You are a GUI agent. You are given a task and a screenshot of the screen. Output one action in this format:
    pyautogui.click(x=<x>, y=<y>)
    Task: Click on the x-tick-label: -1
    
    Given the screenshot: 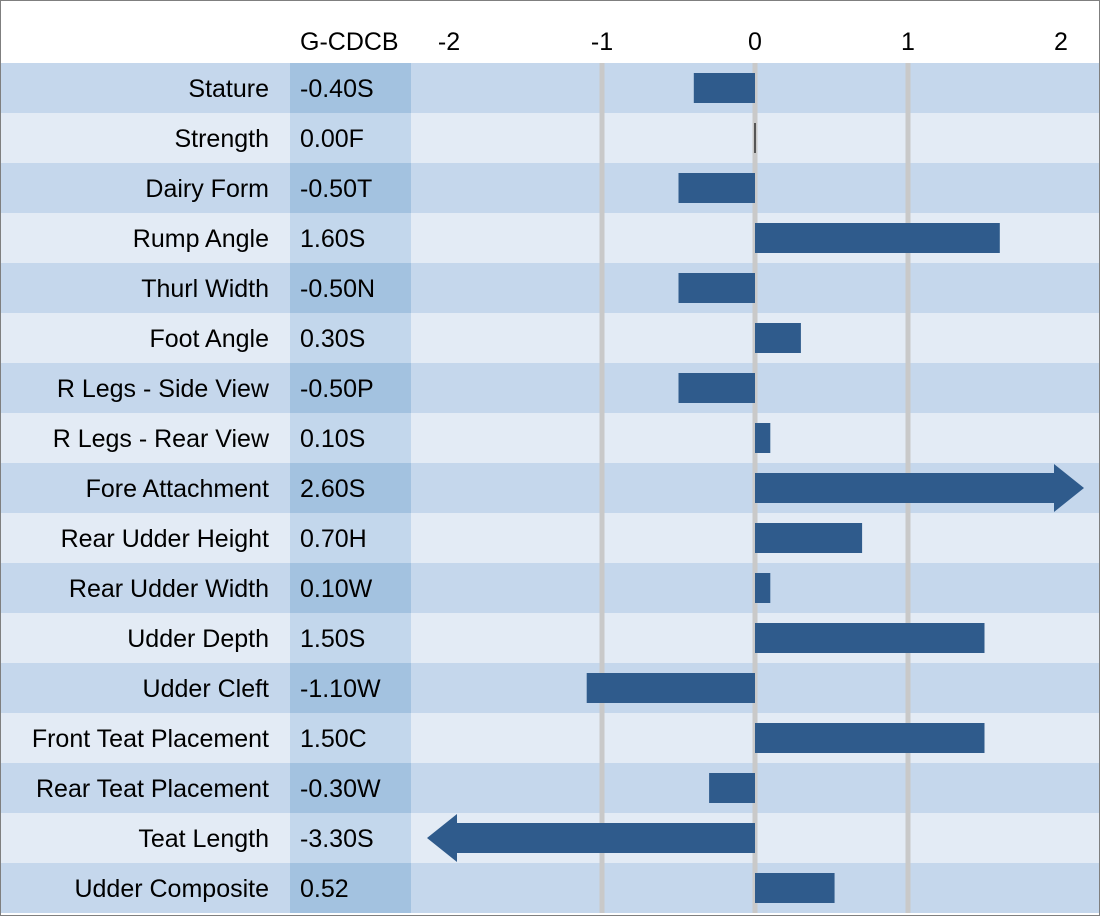 What is the action you would take?
    pyautogui.click(x=602, y=42)
    